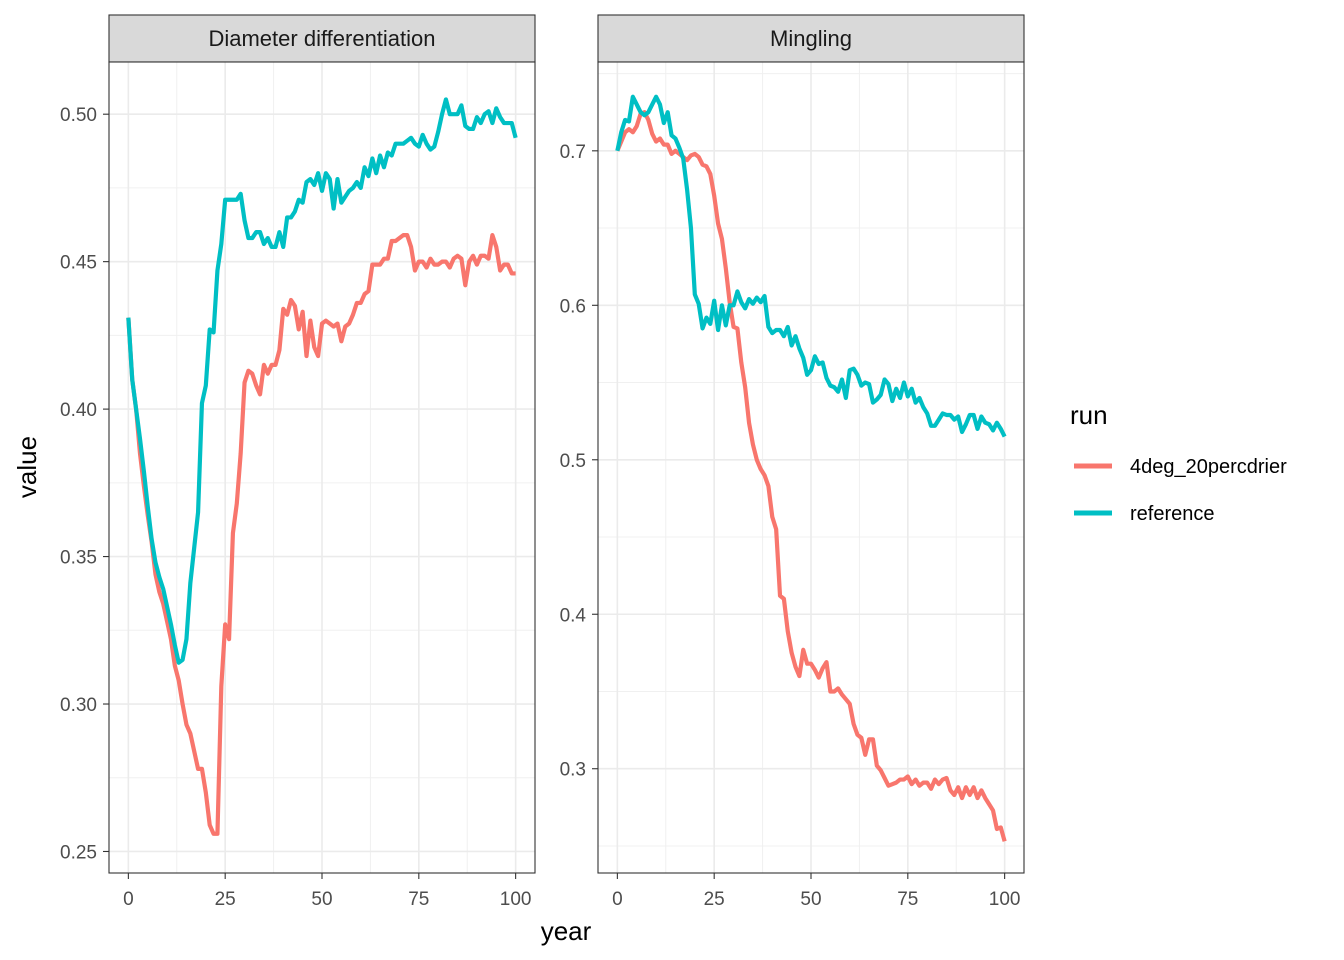  I want to click on legend: run 4deg_20percdrier reference, so click(1178, 462).